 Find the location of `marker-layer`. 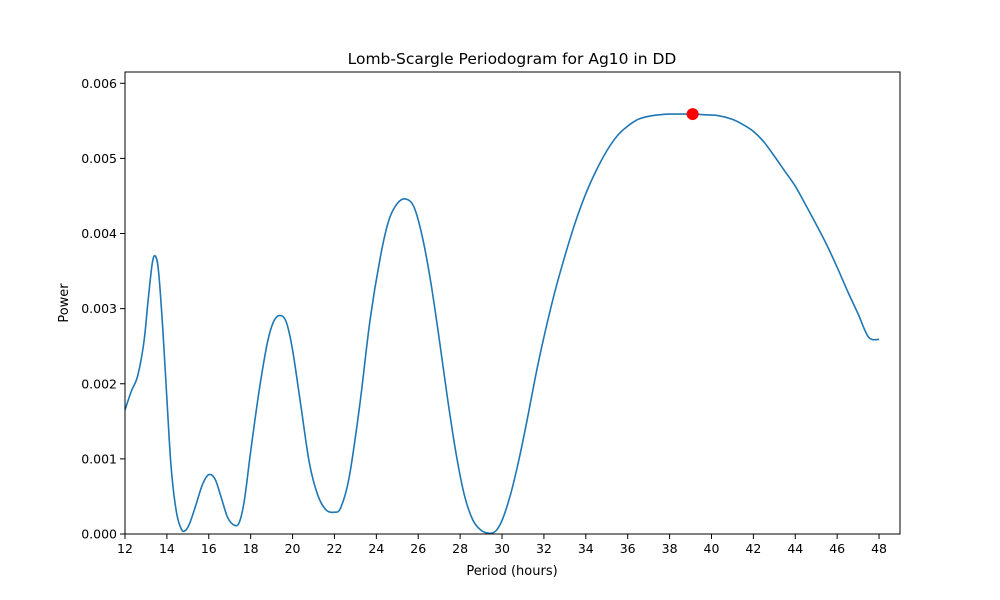

marker-layer is located at coordinates (692, 114).